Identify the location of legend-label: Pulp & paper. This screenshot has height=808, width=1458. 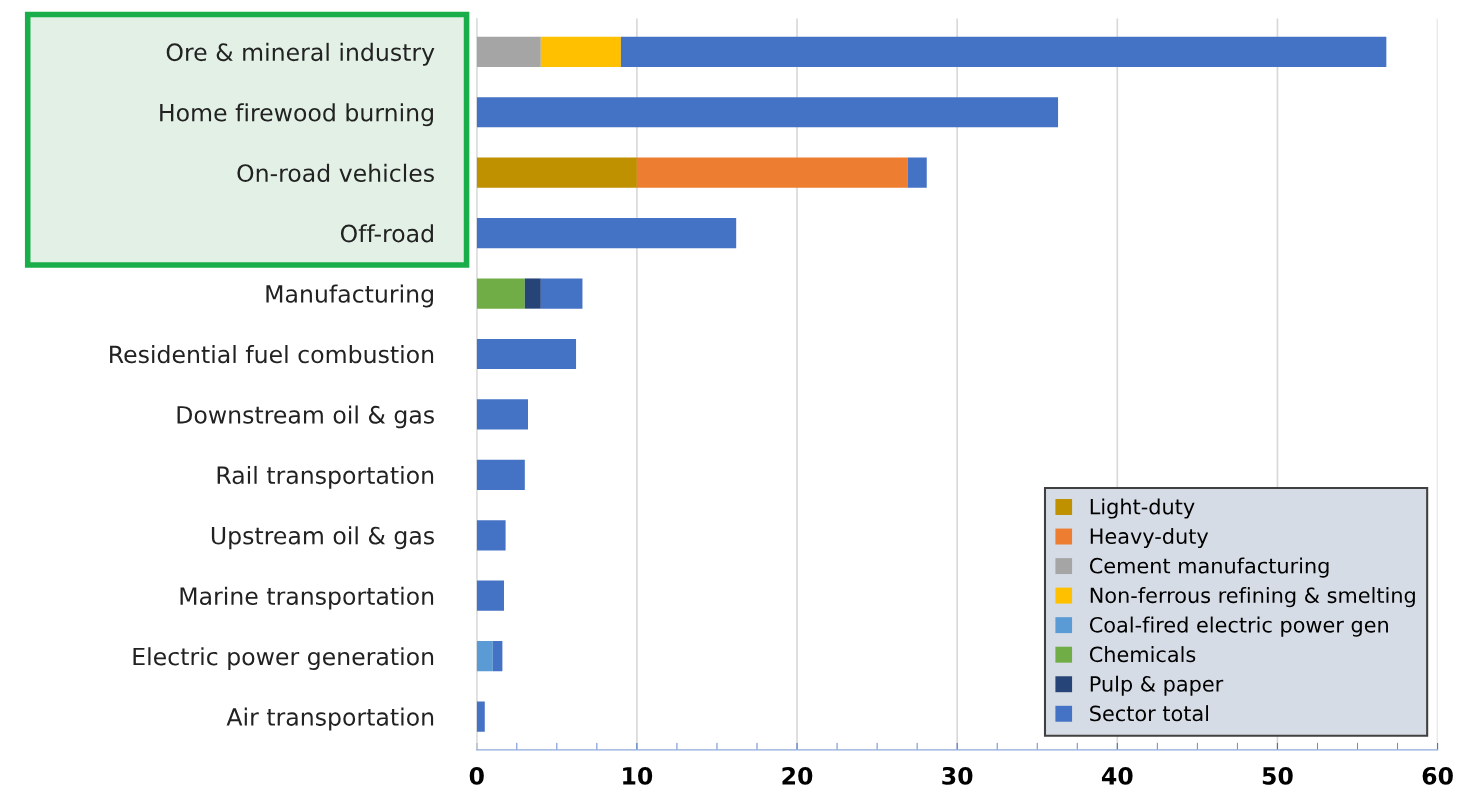
(1157, 685).